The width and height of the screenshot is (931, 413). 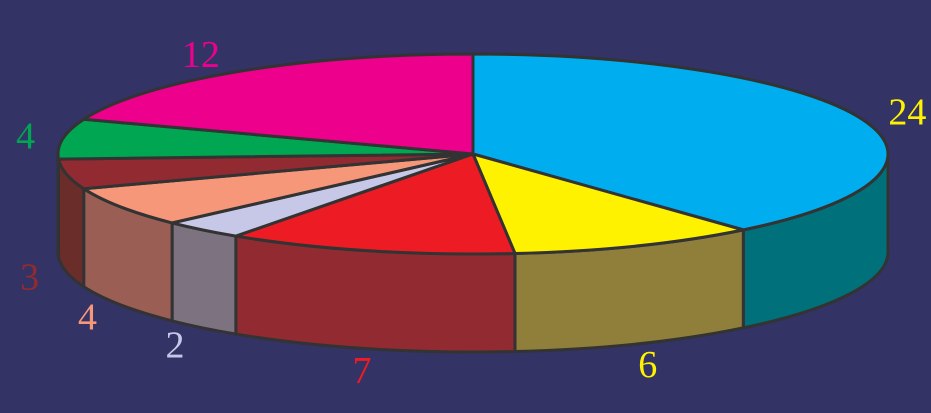 I want to click on data-label-7: 12, so click(x=201, y=55).